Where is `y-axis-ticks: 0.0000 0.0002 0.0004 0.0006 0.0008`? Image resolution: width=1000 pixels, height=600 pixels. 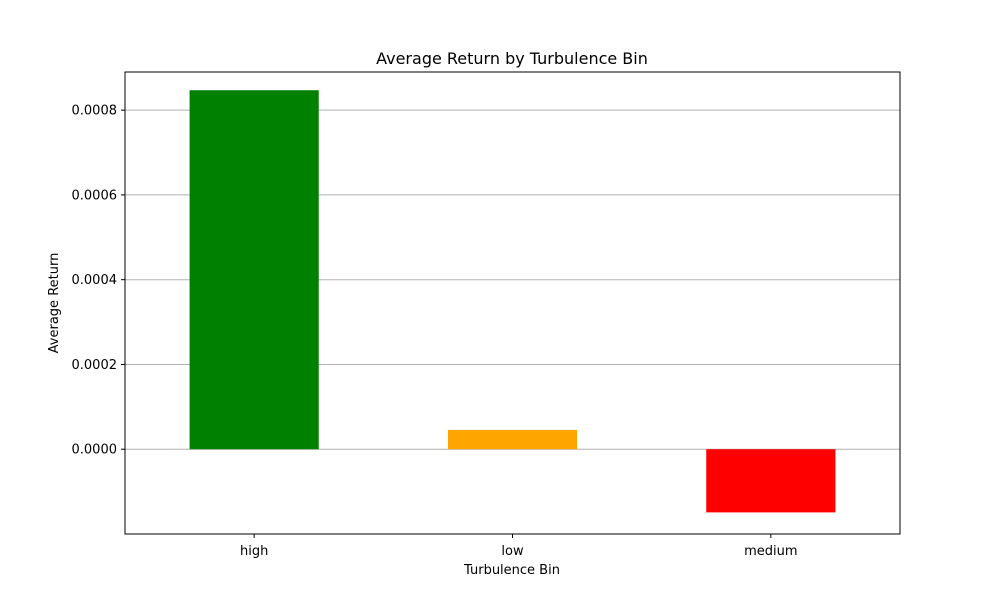 y-axis-ticks: 0.0000 0.0002 0.0004 0.0006 0.0008 is located at coordinates (98, 281).